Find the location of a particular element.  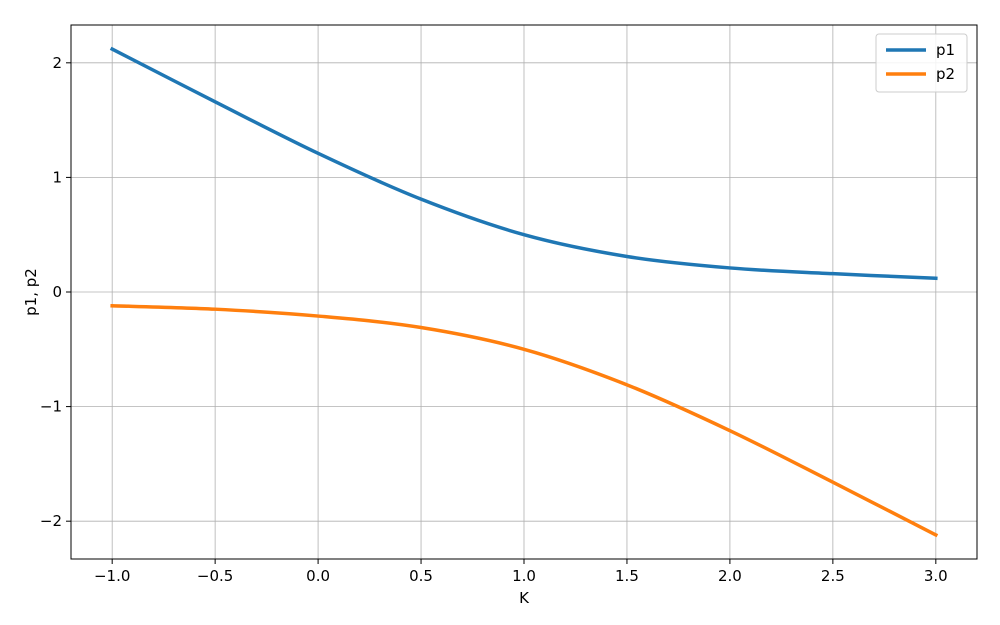

x-tick-label: 1.0 is located at coordinates (524, 576).